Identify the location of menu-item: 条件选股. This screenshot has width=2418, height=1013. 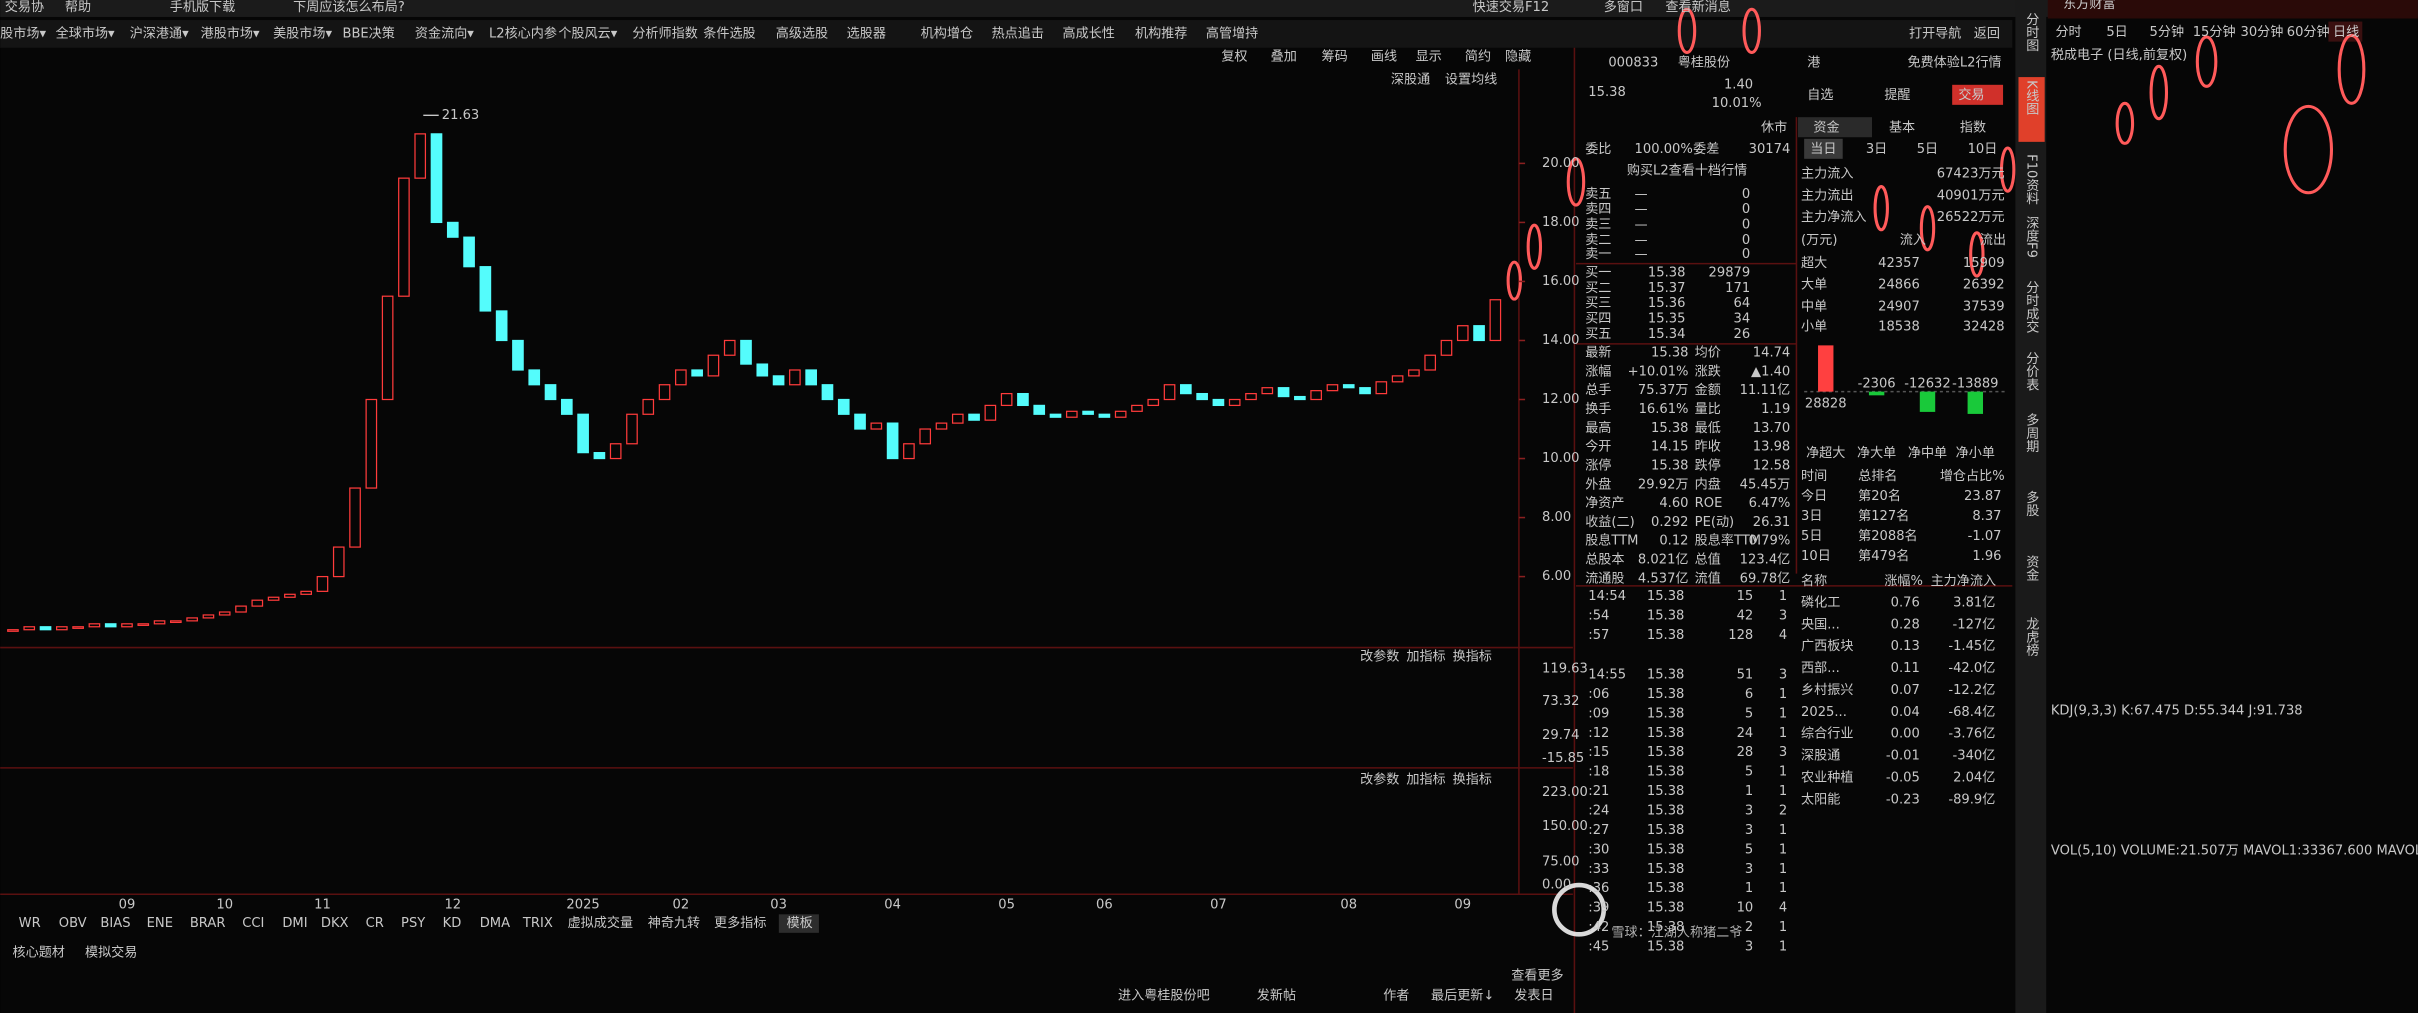
(729, 32).